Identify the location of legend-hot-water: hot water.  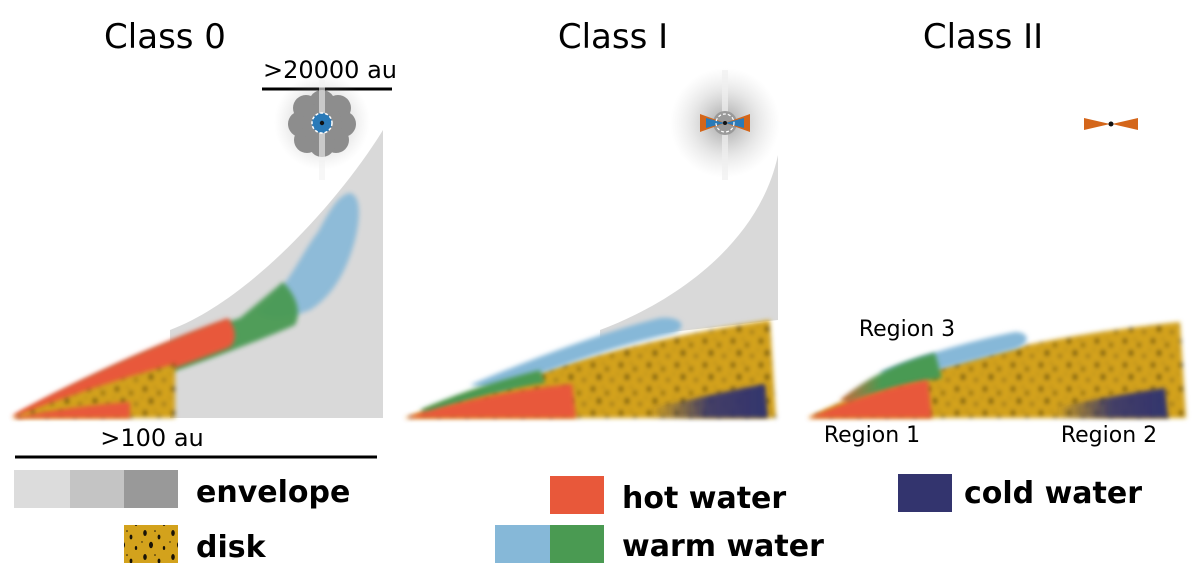
(668, 496).